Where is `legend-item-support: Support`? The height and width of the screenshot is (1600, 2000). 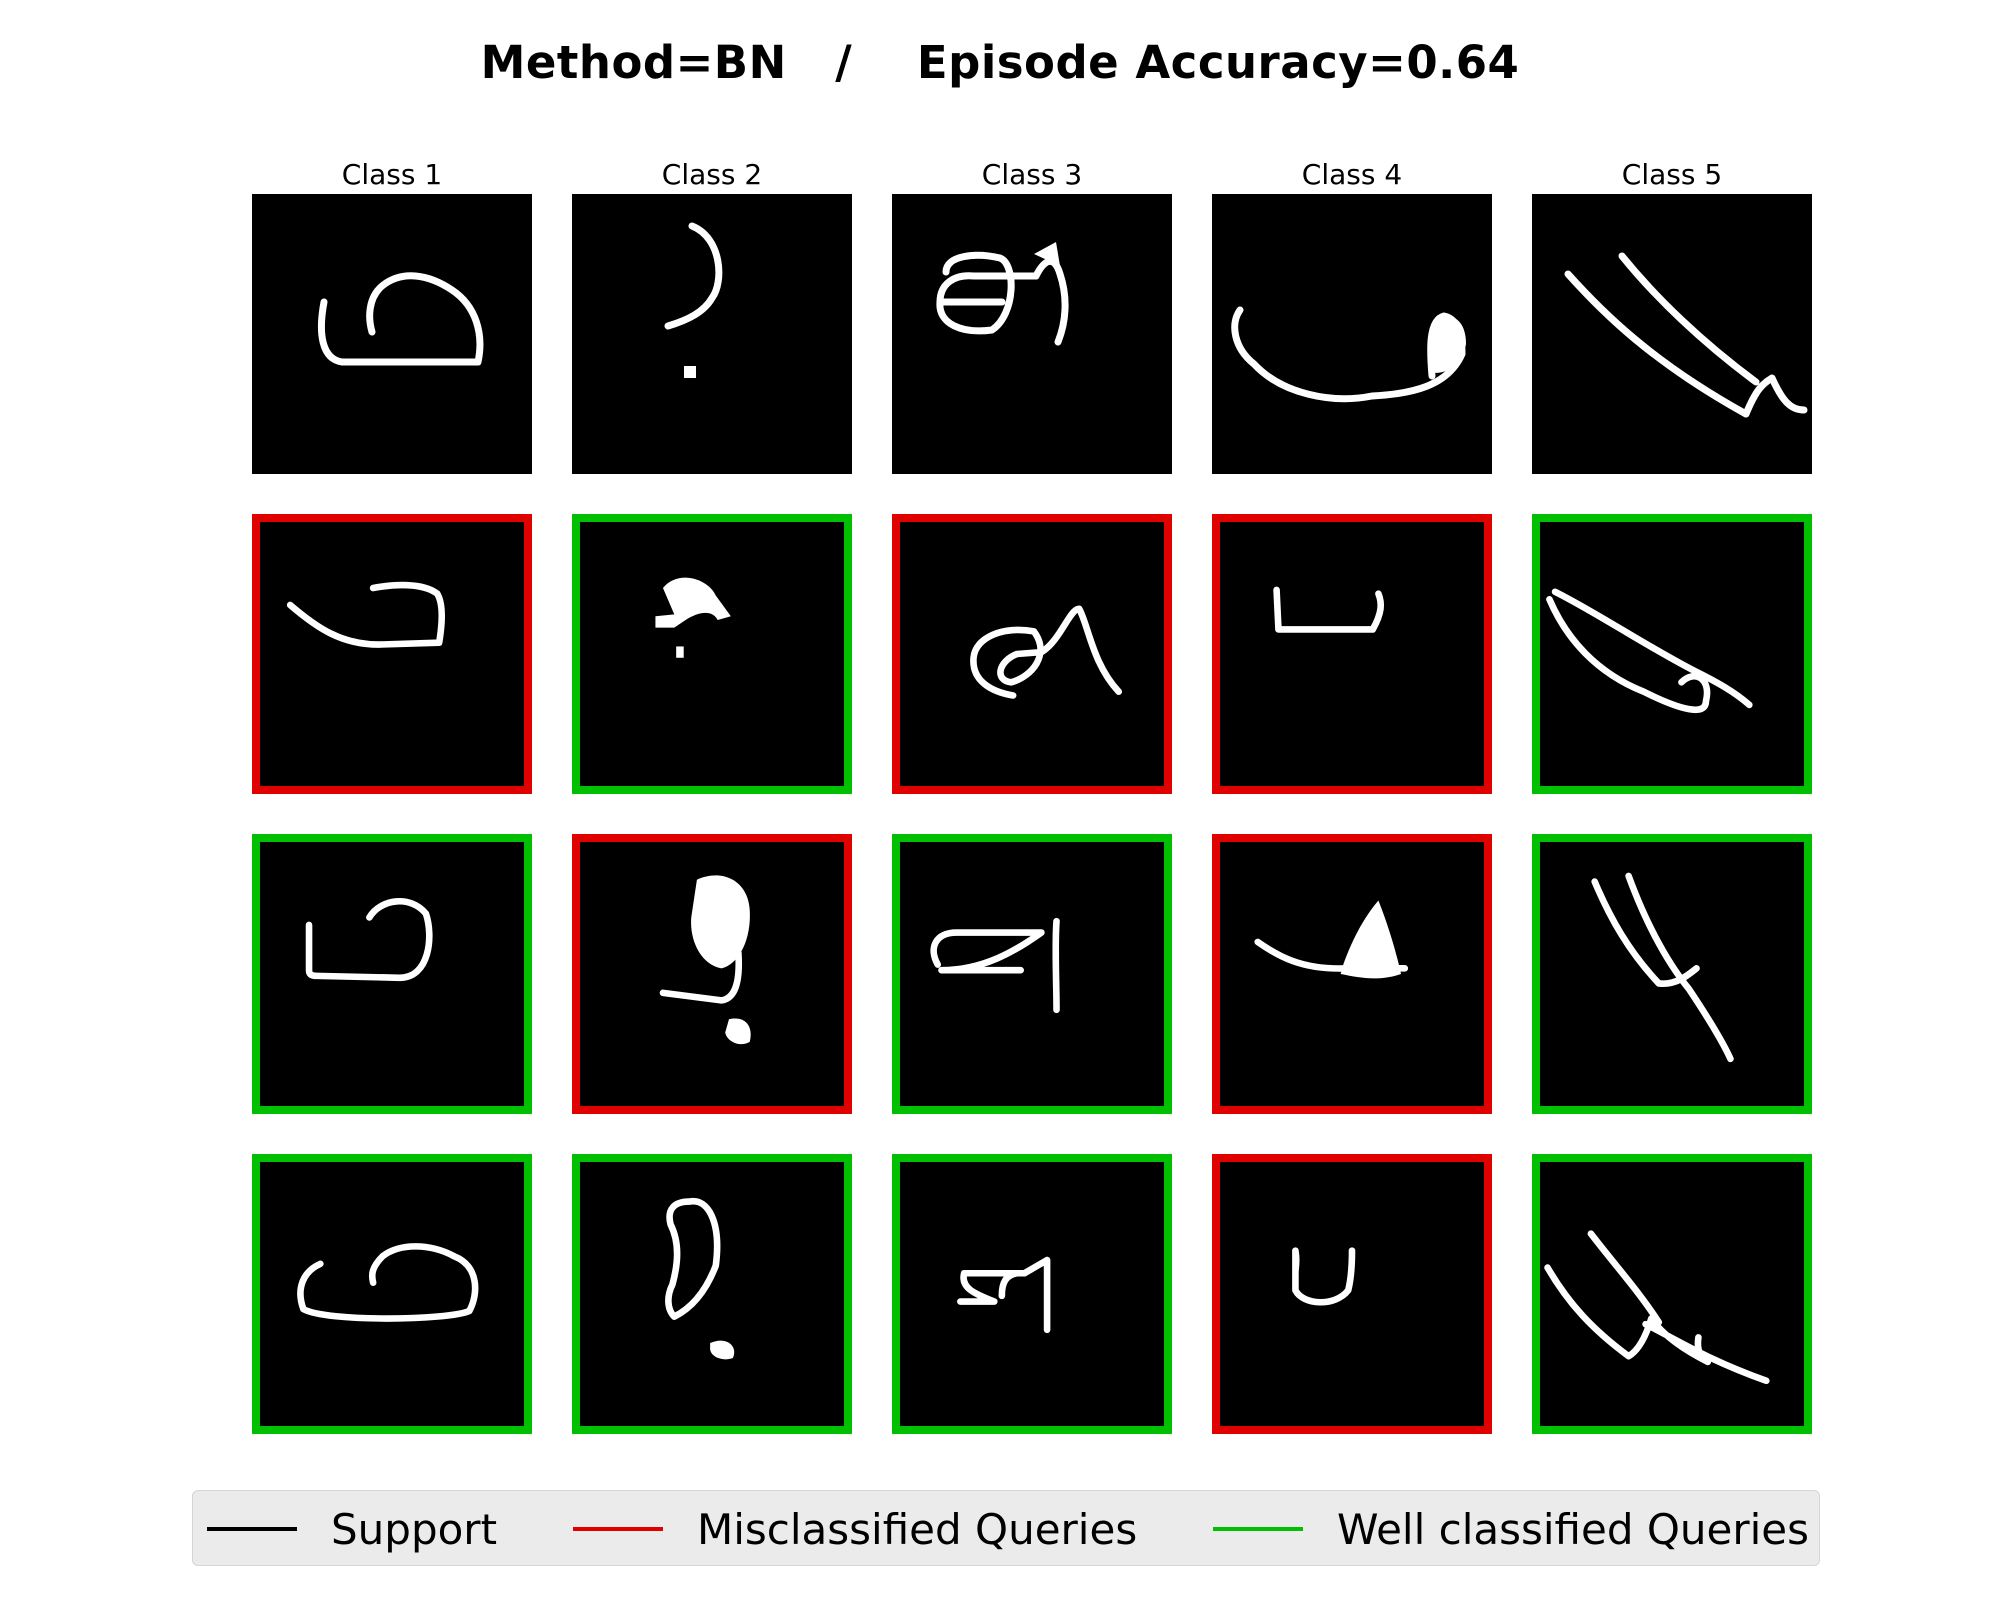 legend-item-support: Support is located at coordinates (352, 1529).